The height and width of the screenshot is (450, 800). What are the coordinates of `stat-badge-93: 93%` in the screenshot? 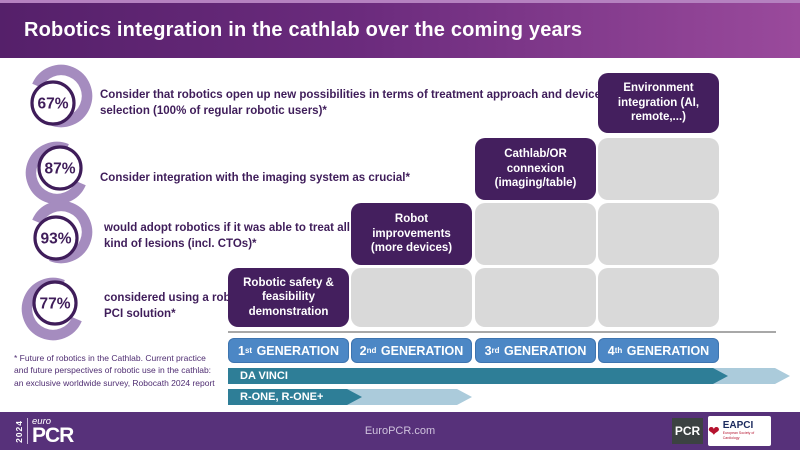 It's located at (58, 237).